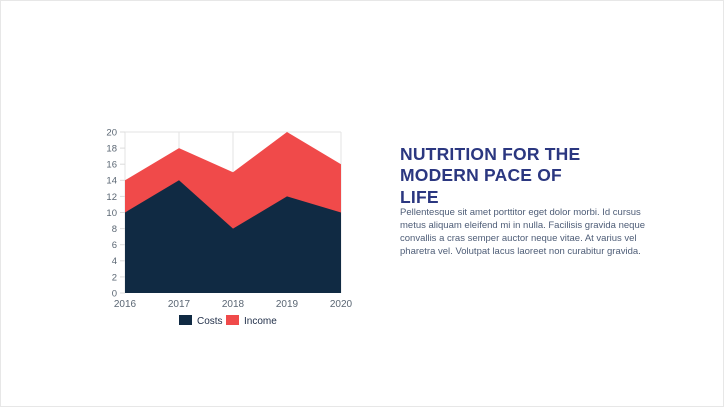 This screenshot has width=724, height=407. Describe the element at coordinates (233, 304) in the screenshot. I see `x-axis-label: 2018` at that location.